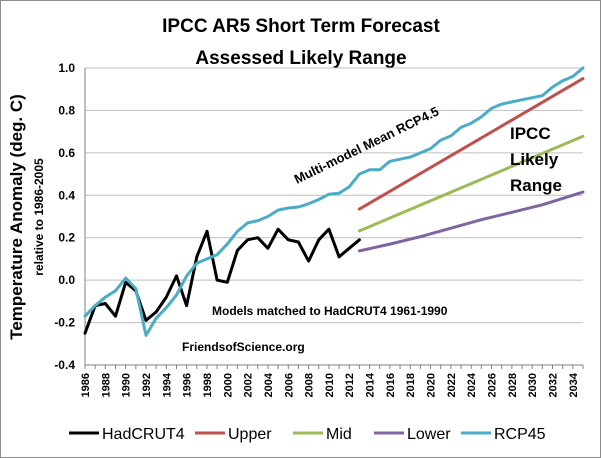  I want to click on x-tick-label-2034: 2034, so click(574, 384).